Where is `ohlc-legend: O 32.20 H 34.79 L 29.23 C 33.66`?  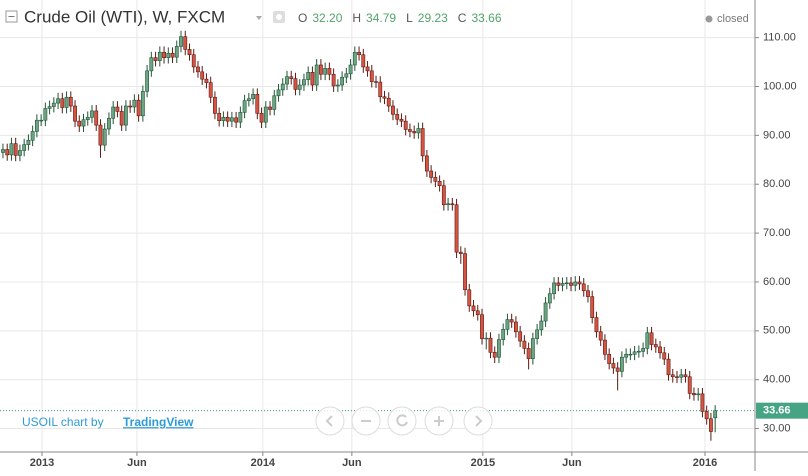 ohlc-legend: O 32.20 H 34.79 L 29.23 C 33.66 is located at coordinates (400, 18).